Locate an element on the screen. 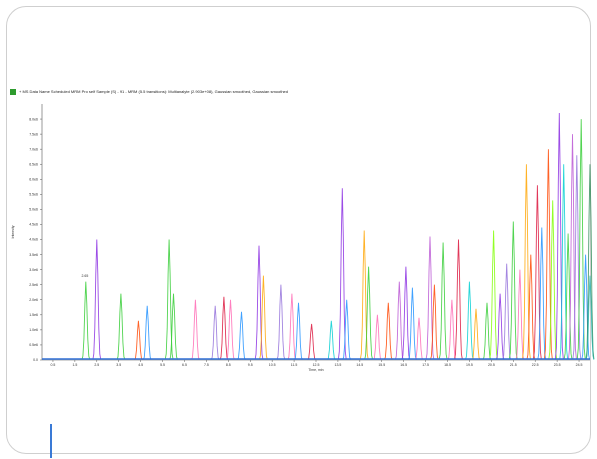 The width and height of the screenshot is (597, 459). x-tick-label: 4.5 is located at coordinates (140, 365).